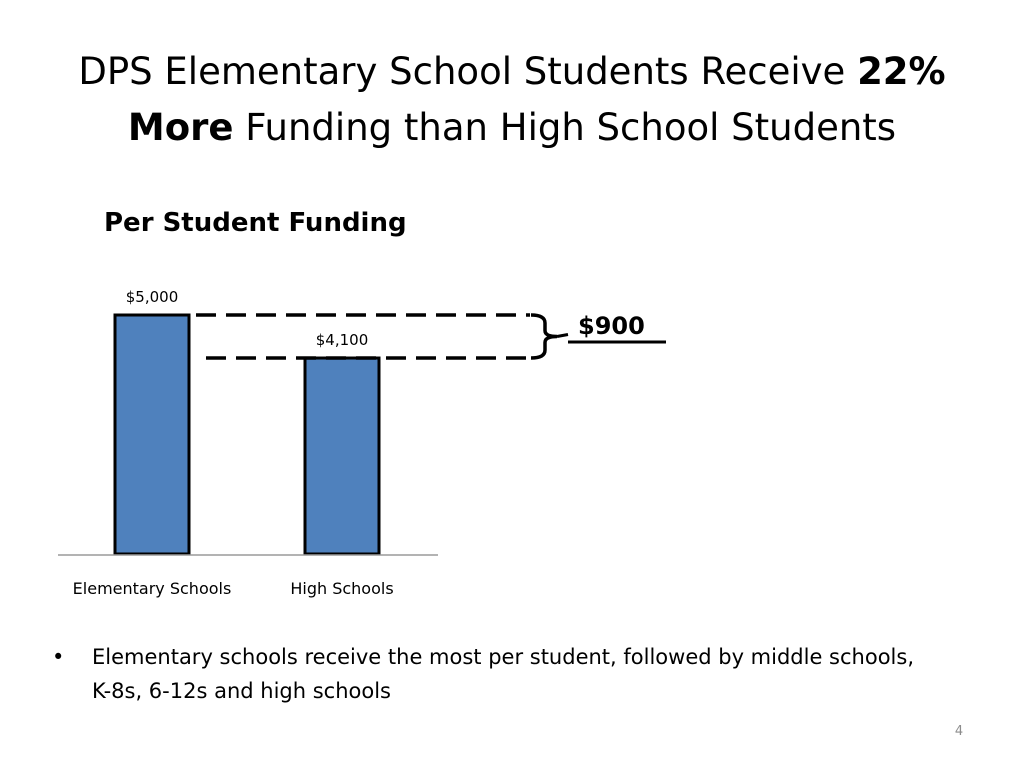  Describe the element at coordinates (342, 456) in the screenshot. I see `bar-high-school` at that location.